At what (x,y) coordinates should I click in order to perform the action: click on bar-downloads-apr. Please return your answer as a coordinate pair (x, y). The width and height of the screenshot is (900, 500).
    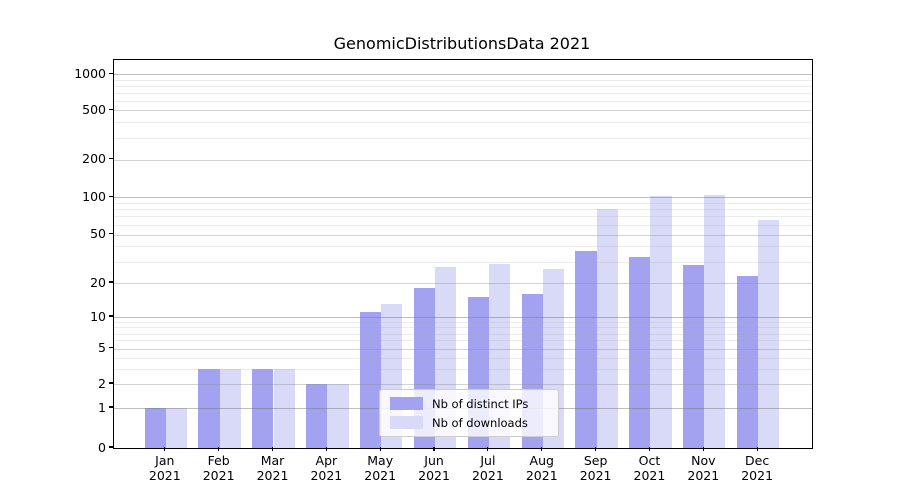
    Looking at the image, I should click on (338, 416).